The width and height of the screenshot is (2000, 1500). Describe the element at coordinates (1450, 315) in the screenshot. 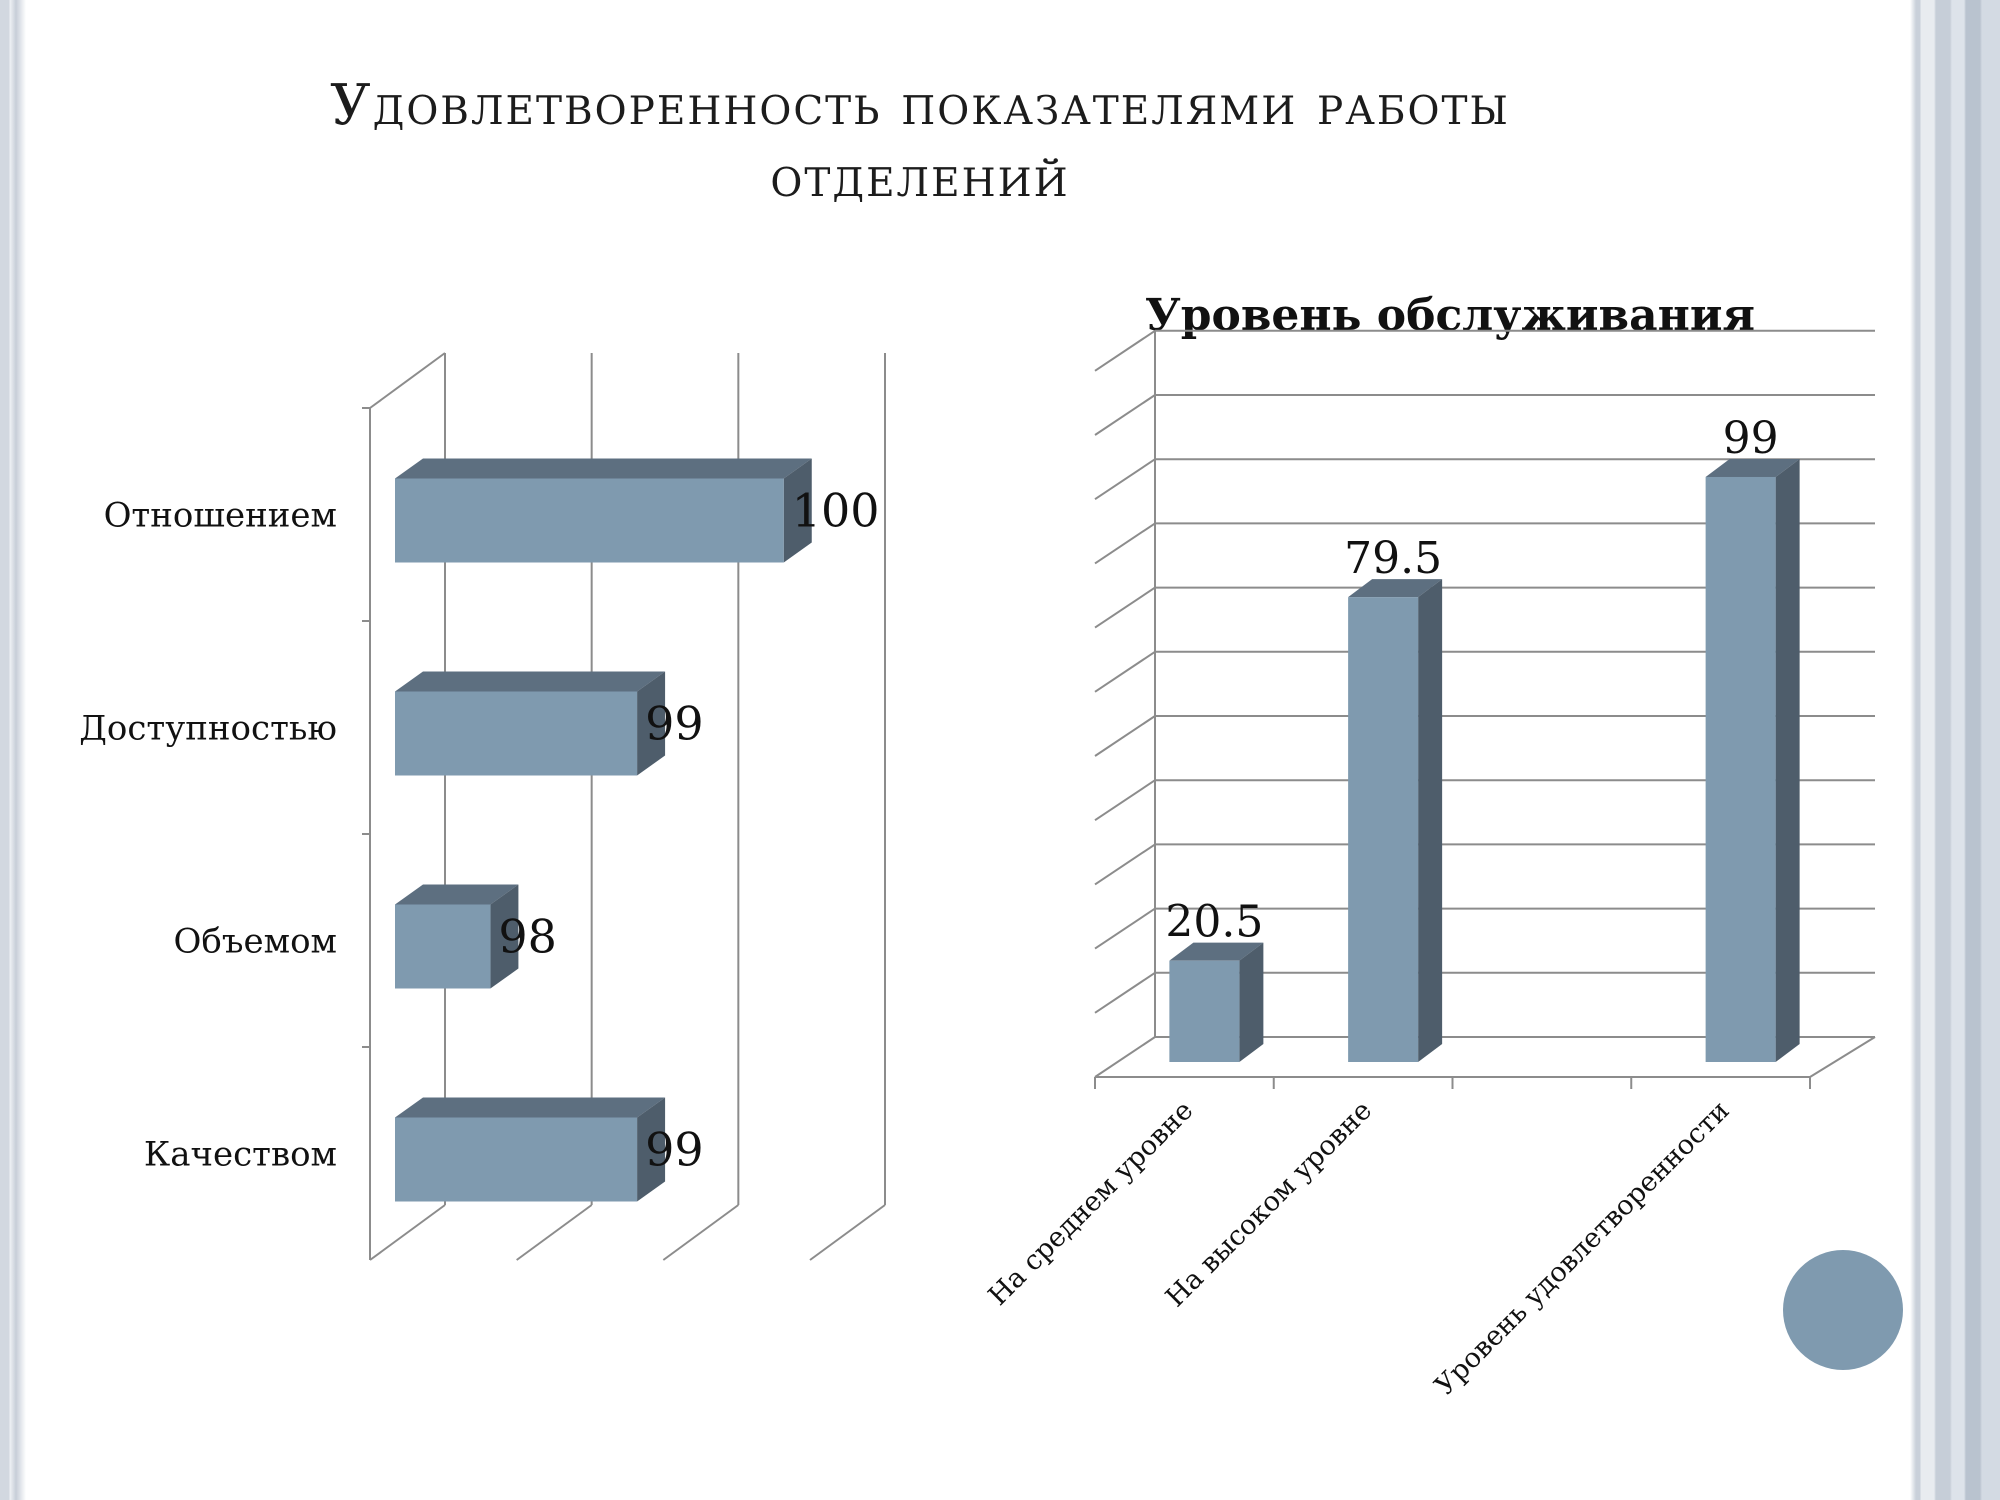

I see `right-chart-title: Уровень обслуживания` at that location.